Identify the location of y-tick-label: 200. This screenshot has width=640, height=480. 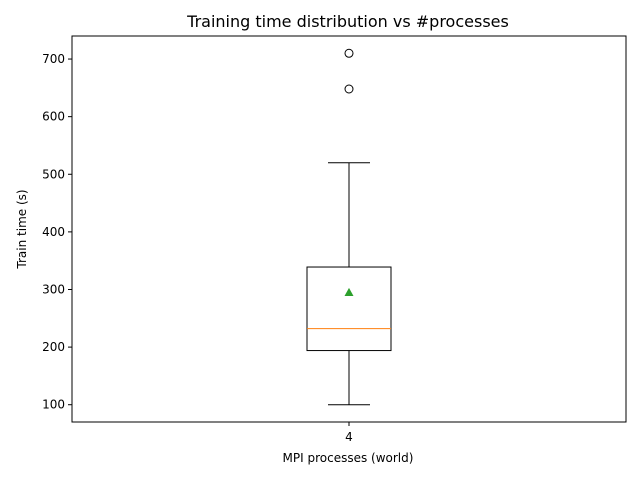
(53, 347).